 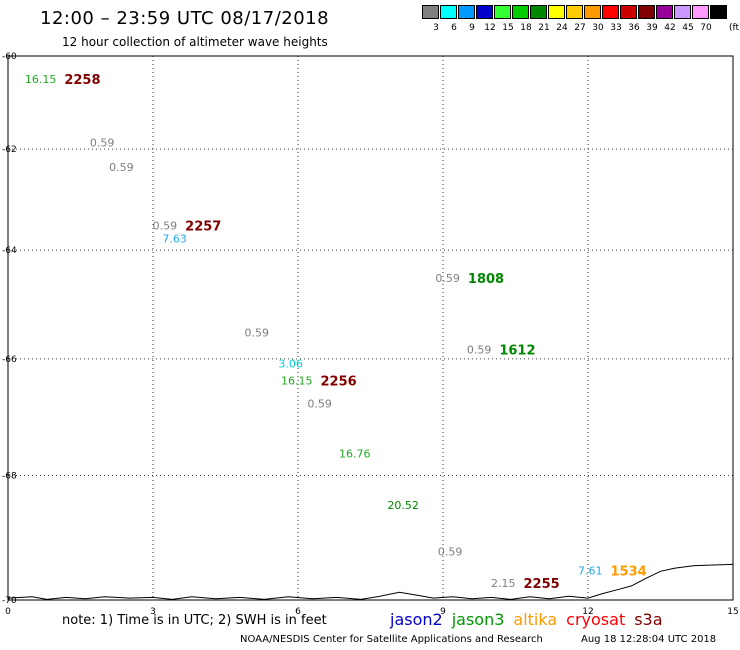 What do you see at coordinates (616, 28) in the screenshot?
I see `legend-label: 33` at bounding box center [616, 28].